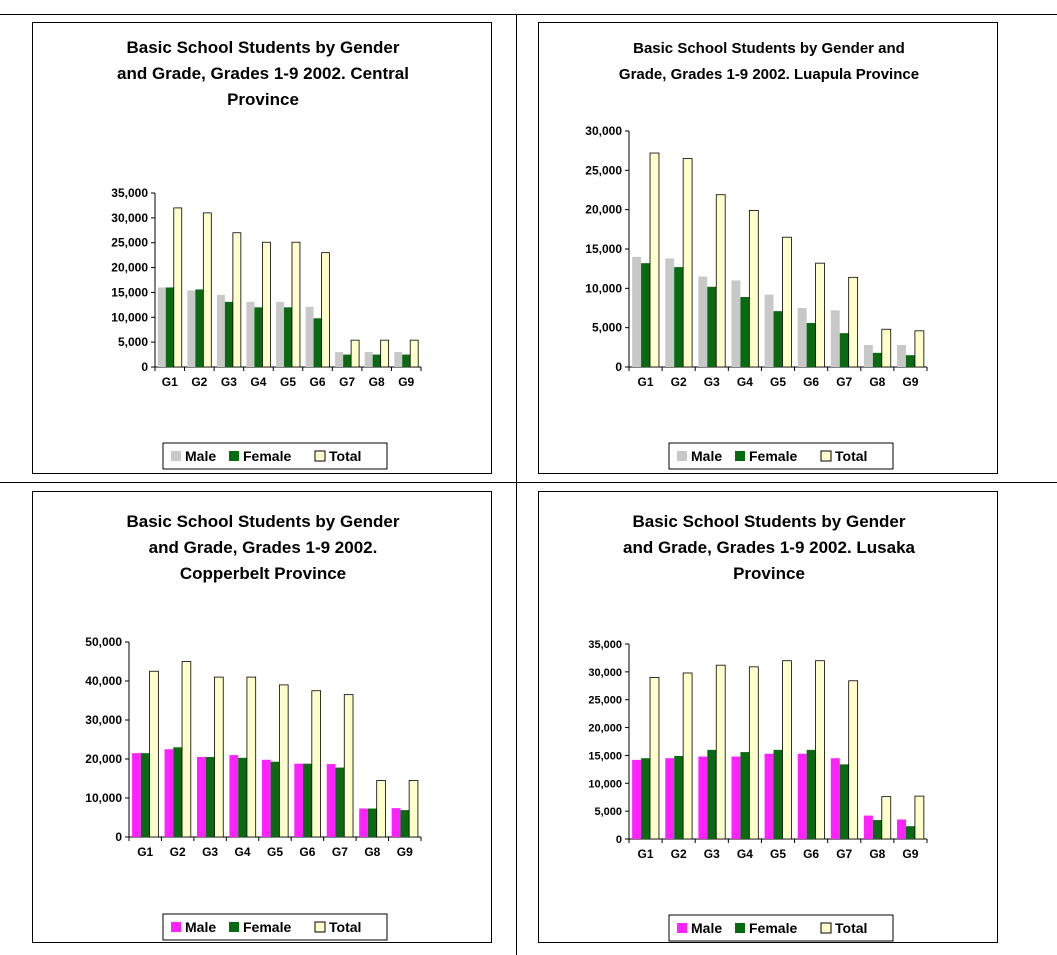  Describe the element at coordinates (263, 99) in the screenshot. I see `chart-title-line: Province` at that location.